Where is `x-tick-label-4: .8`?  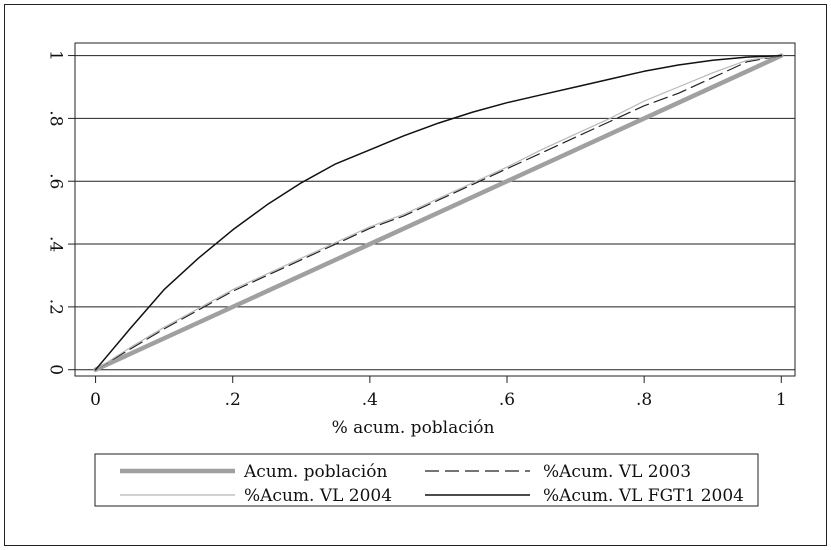 x-tick-label-4: .8 is located at coordinates (644, 400).